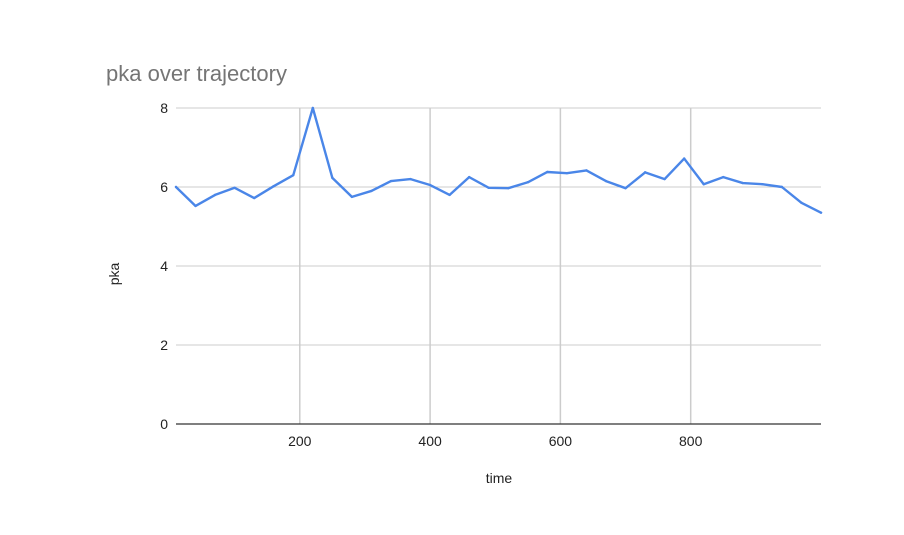 This screenshot has width=904, height=535. I want to click on y-axis-title: pka, so click(114, 274).